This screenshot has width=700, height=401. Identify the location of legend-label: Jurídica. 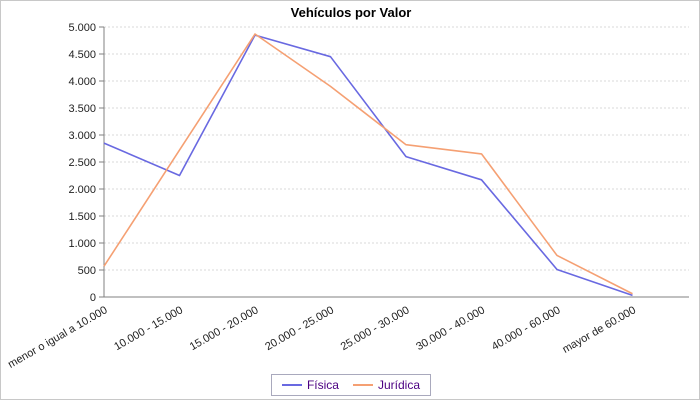
(399, 385).